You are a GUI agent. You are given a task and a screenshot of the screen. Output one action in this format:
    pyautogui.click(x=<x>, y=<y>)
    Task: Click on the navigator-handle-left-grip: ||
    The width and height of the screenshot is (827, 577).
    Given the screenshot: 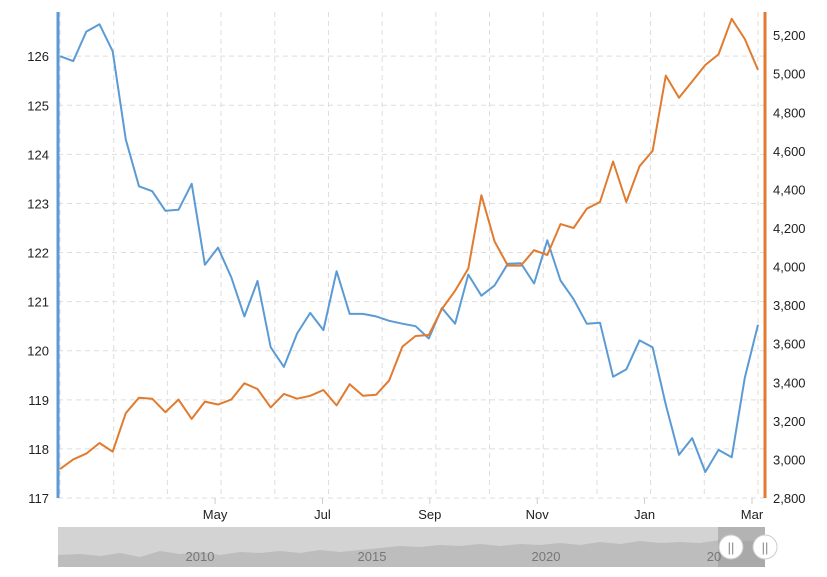 What is the action you would take?
    pyautogui.click(x=731, y=547)
    